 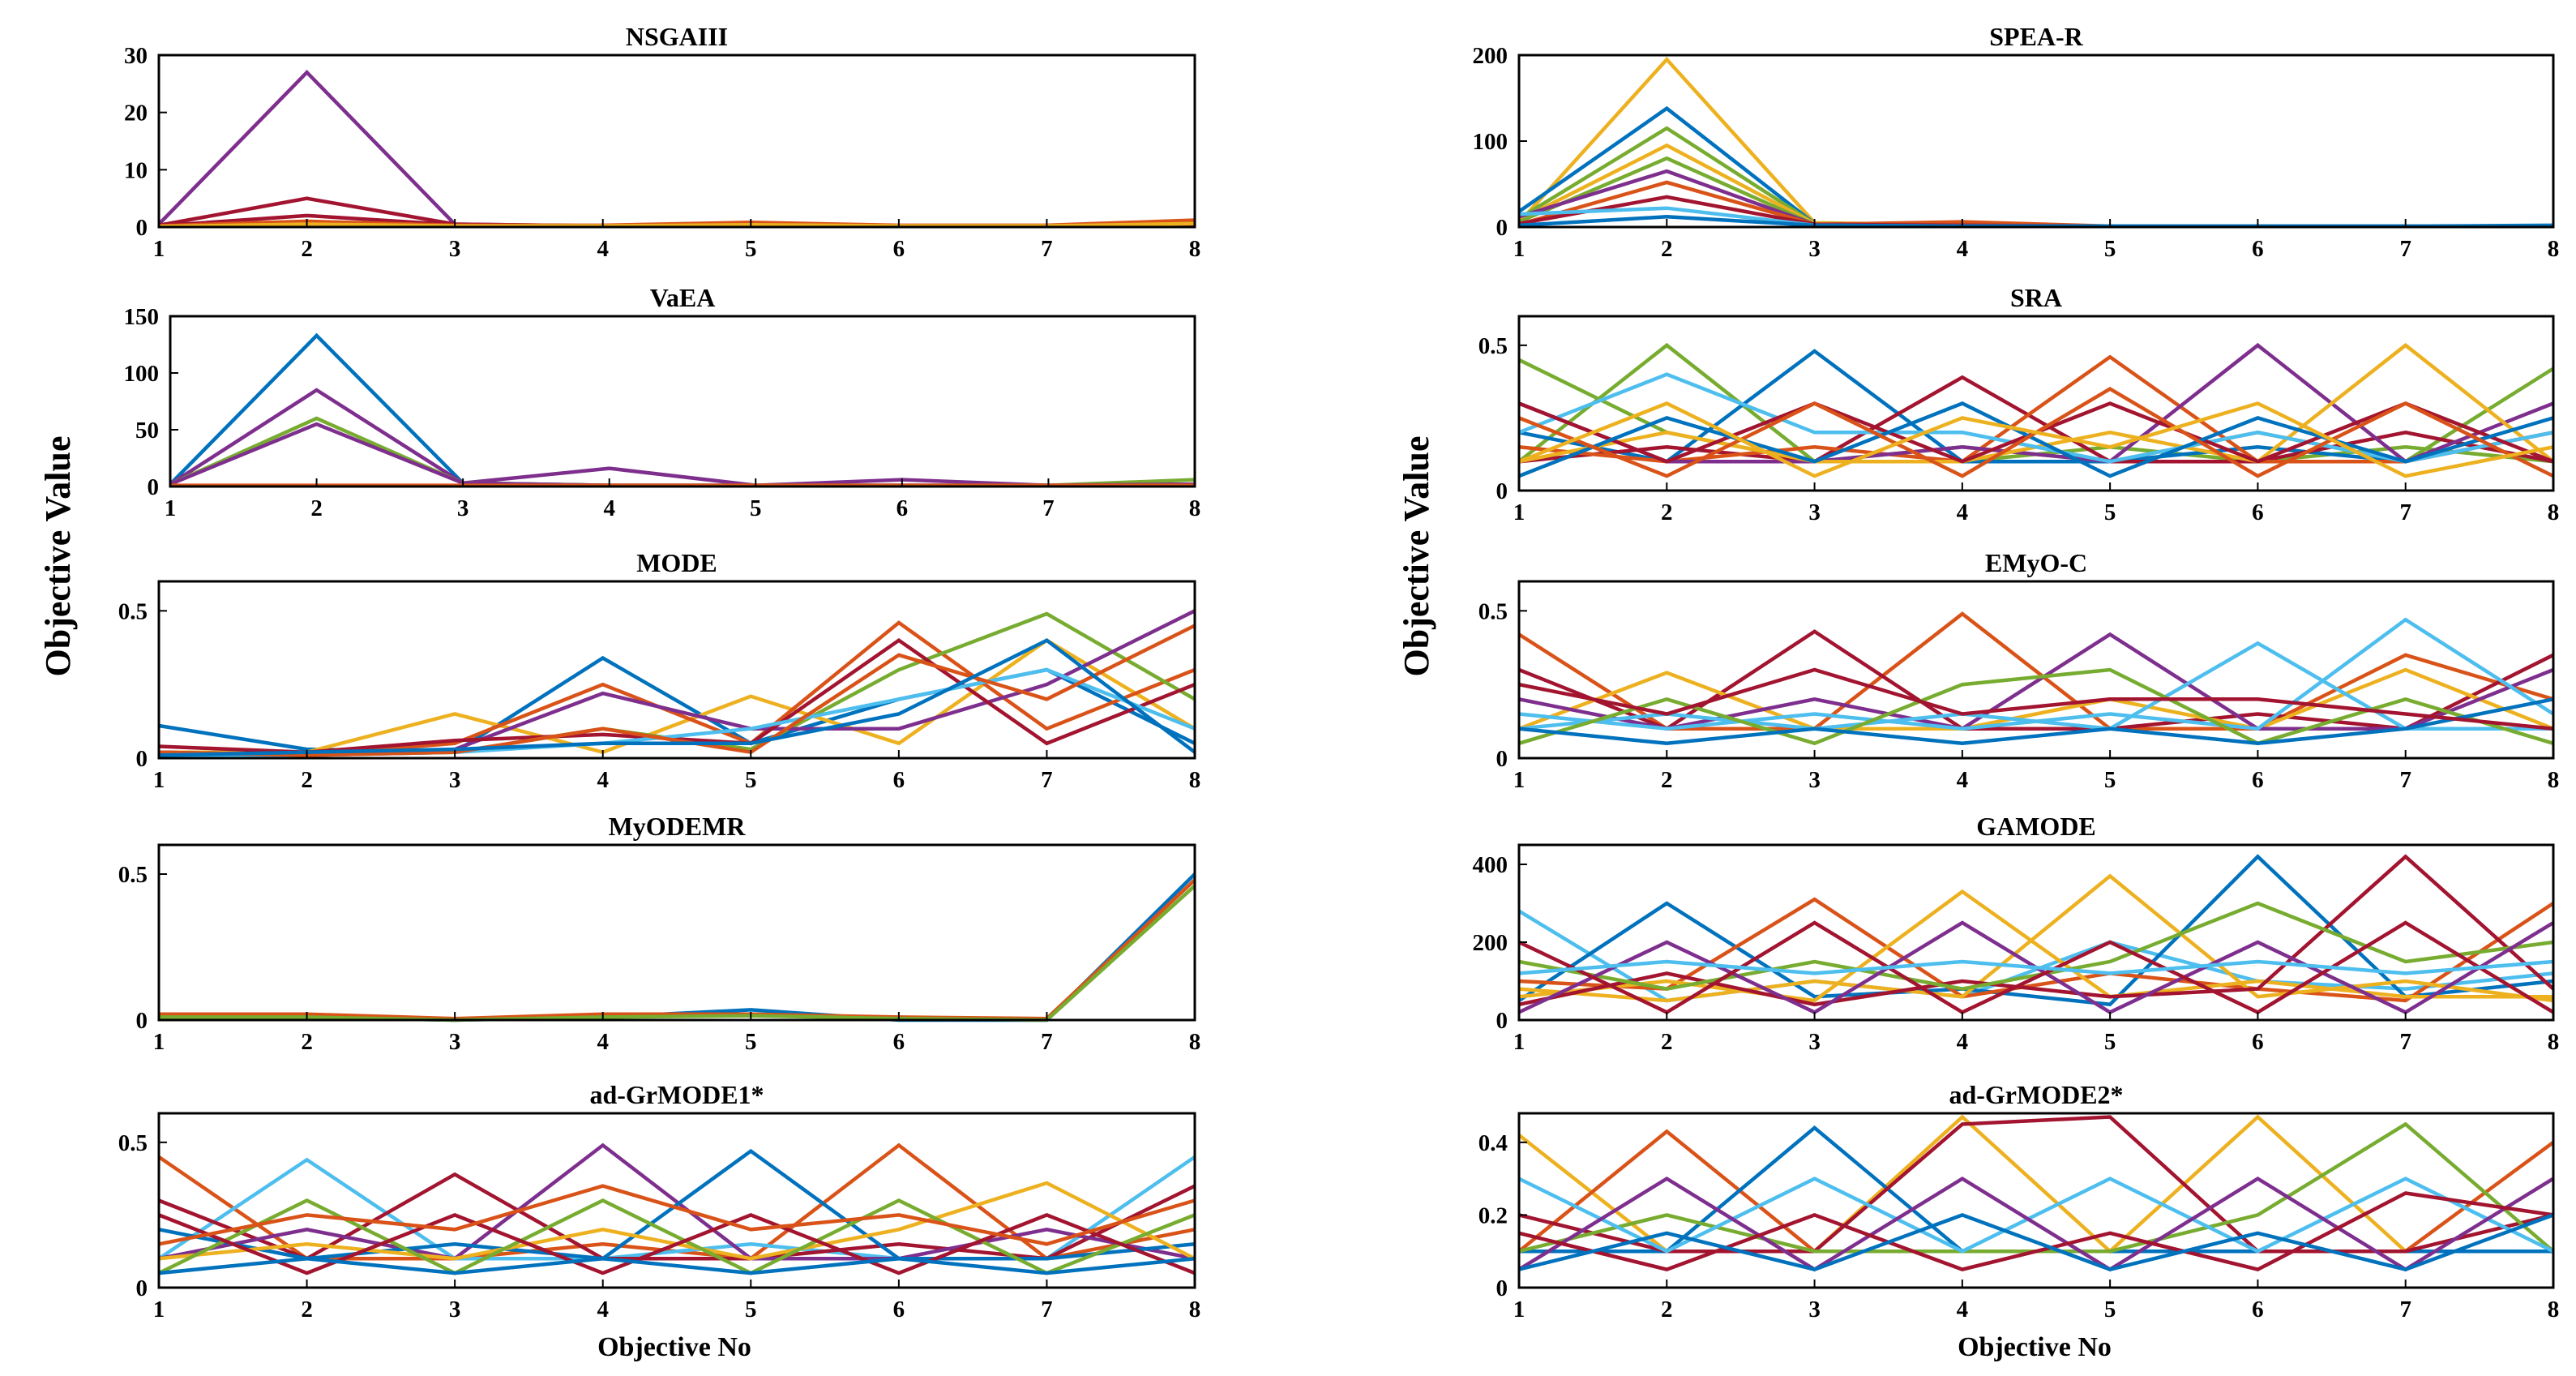 What do you see at coordinates (683, 297) in the screenshot?
I see `chart-title: VaEA` at bounding box center [683, 297].